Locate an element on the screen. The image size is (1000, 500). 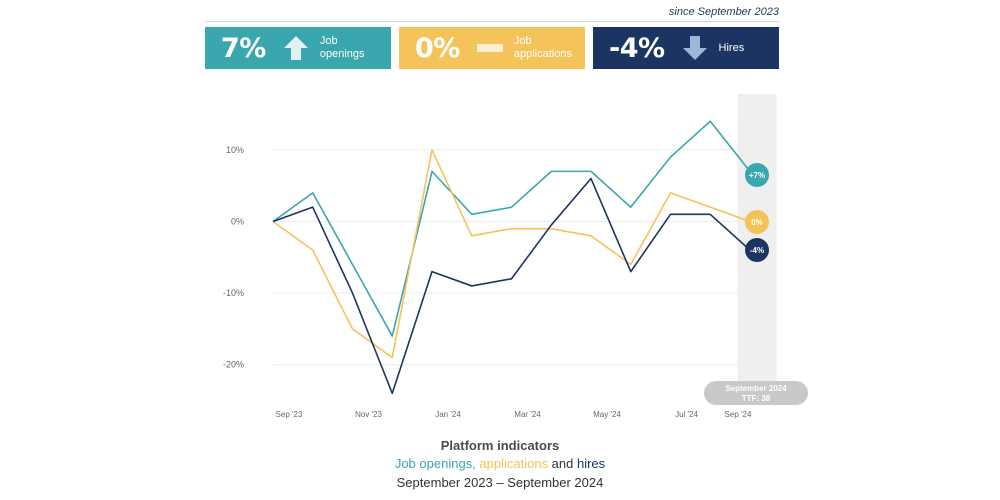
kpi-value: 0% is located at coordinates (437, 48).